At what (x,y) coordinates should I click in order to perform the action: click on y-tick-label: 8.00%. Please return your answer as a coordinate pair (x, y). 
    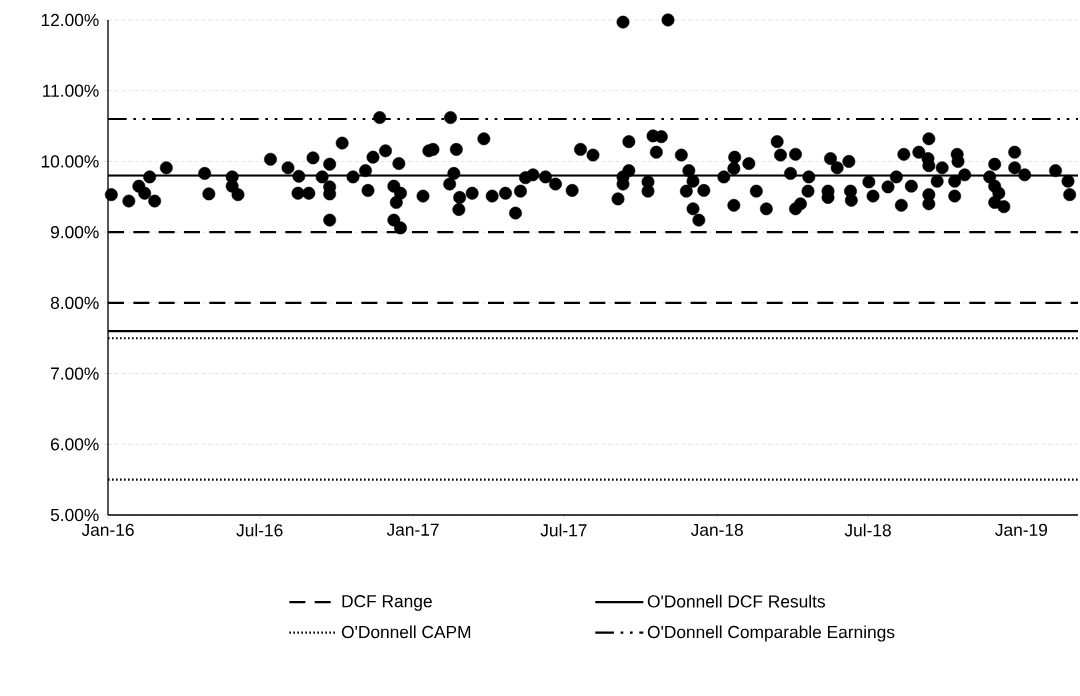
    Looking at the image, I should click on (74, 302).